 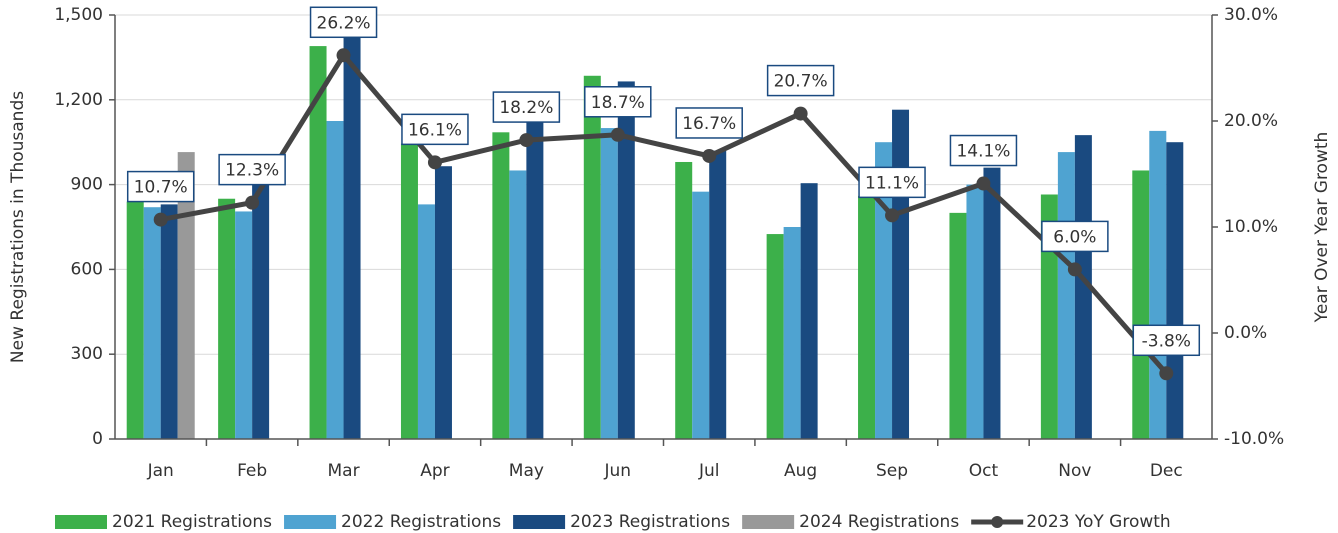 I want to click on data-label: 11.1%, so click(x=892, y=182).